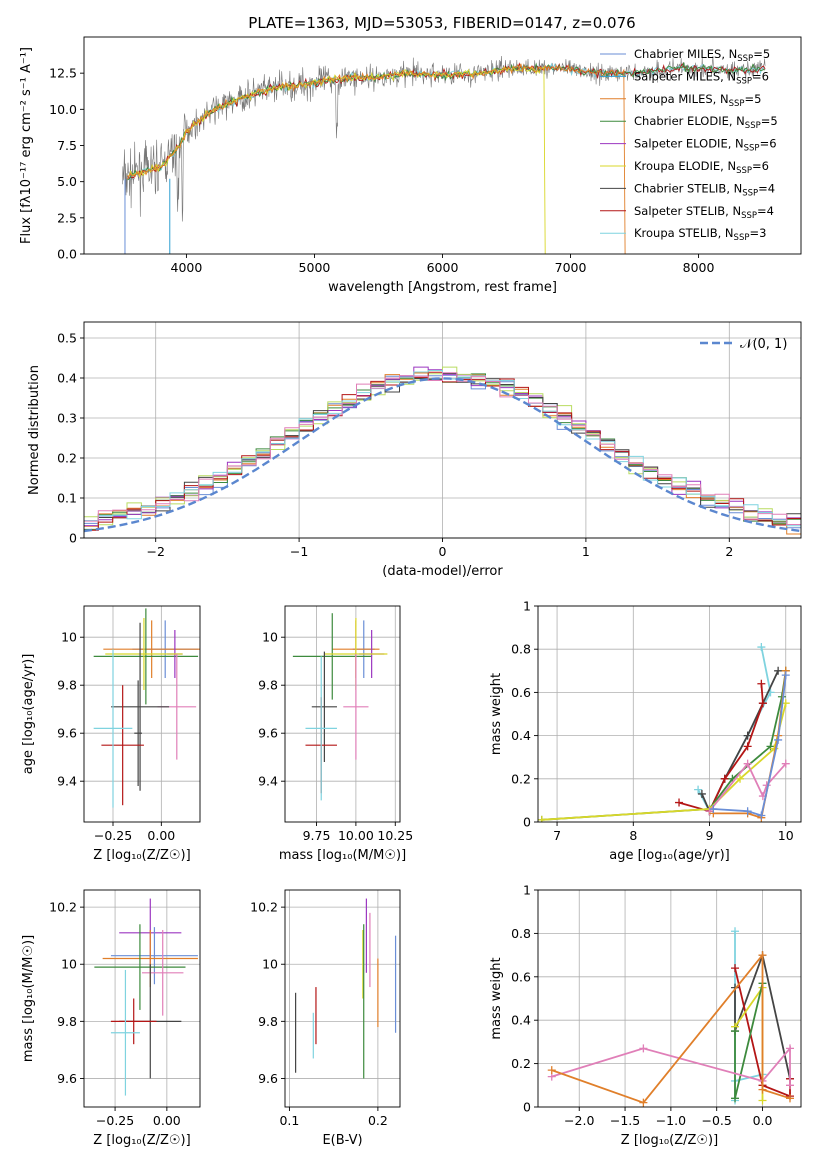 Image resolution: width=819 pixels, height=1170 pixels. What do you see at coordinates (67, 498) in the screenshot?
I see `y-tick-label: 0.1` at bounding box center [67, 498].